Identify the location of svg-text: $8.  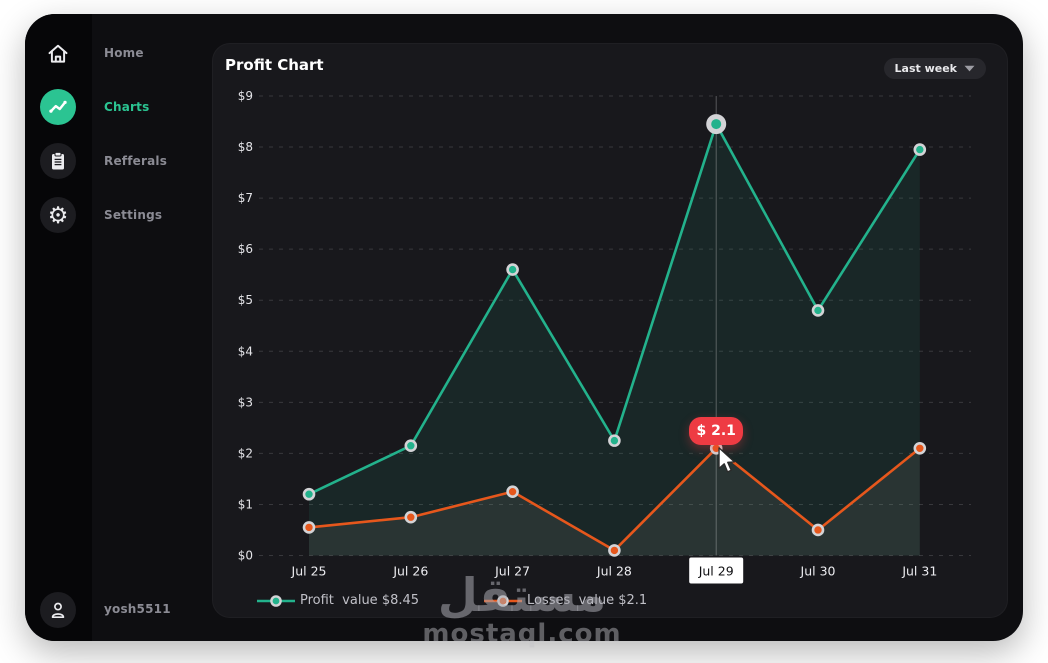
(245, 147).